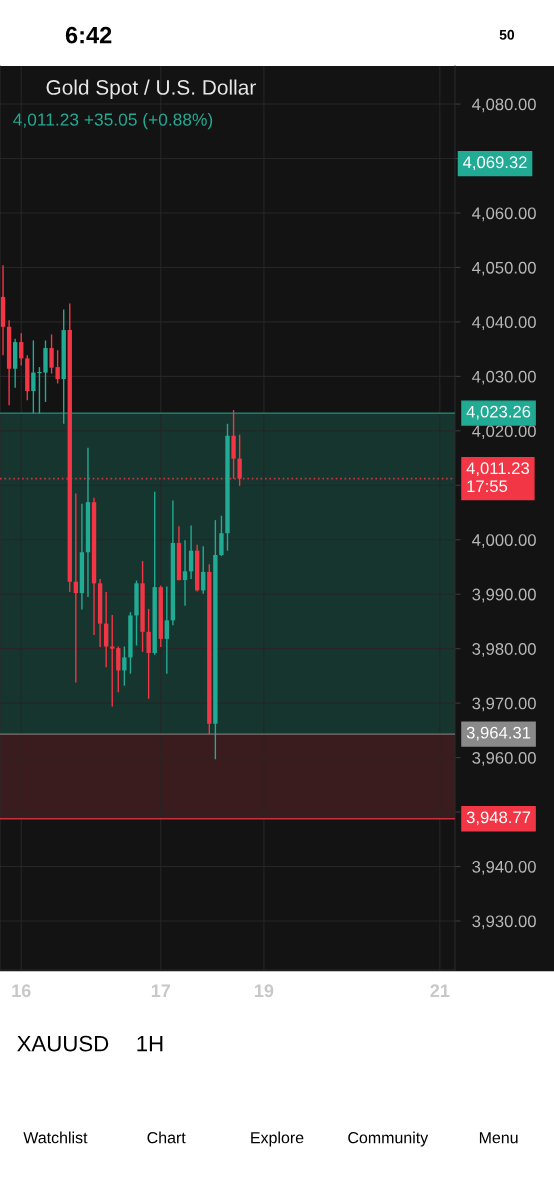  Describe the element at coordinates (504, 432) in the screenshot. I see `y-tick-label: 4,020.00` at that location.